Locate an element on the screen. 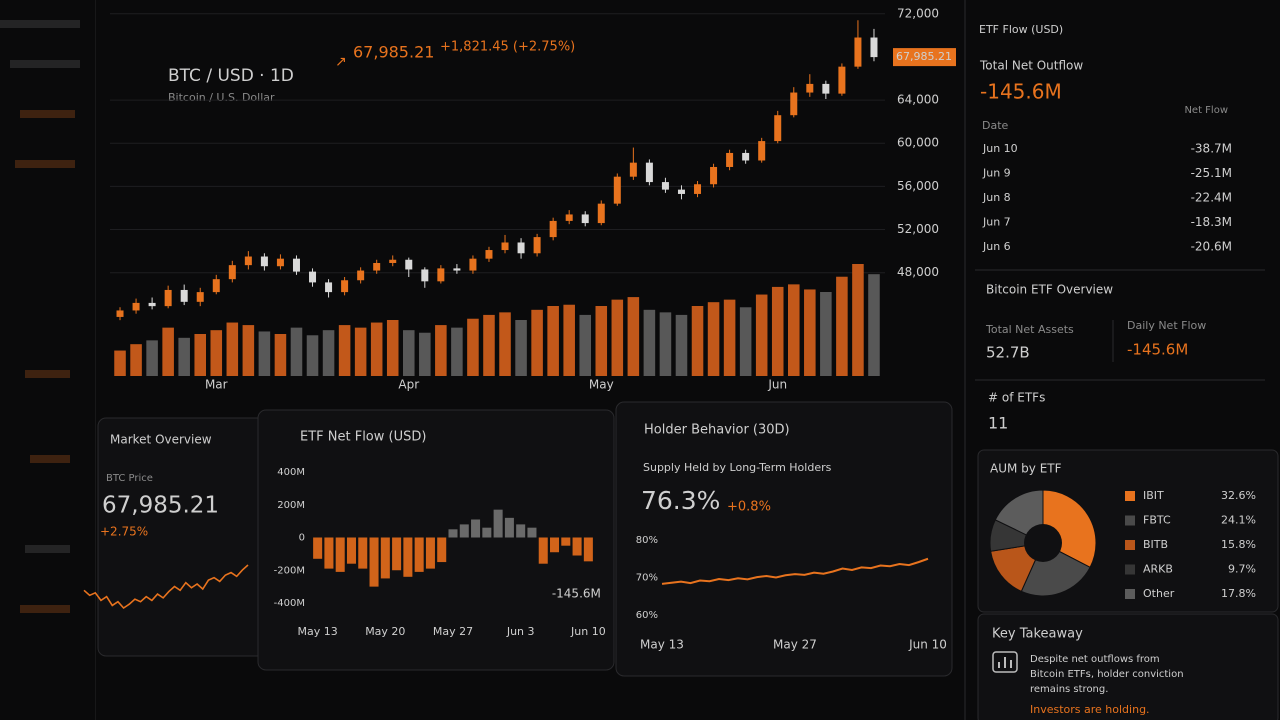 The width and height of the screenshot is (1280, 720). label: BTC Price is located at coordinates (129, 478).